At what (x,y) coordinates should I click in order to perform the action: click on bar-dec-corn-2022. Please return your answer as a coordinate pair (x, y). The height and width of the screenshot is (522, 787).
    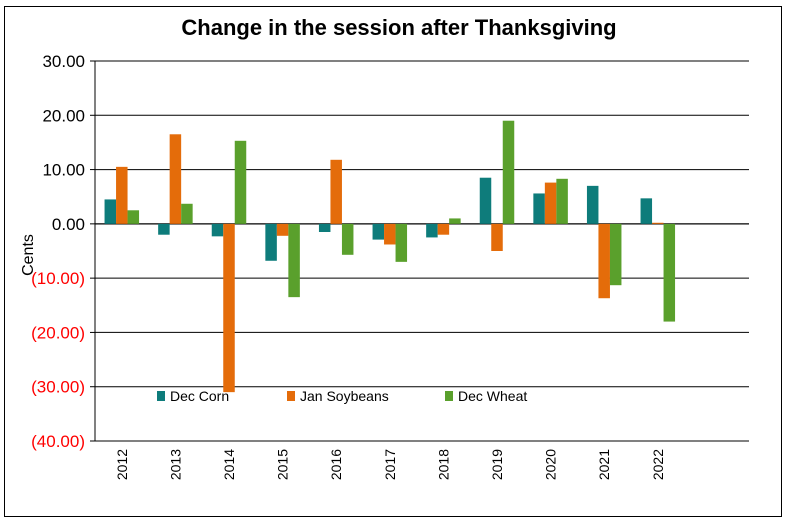
    Looking at the image, I should click on (646, 211).